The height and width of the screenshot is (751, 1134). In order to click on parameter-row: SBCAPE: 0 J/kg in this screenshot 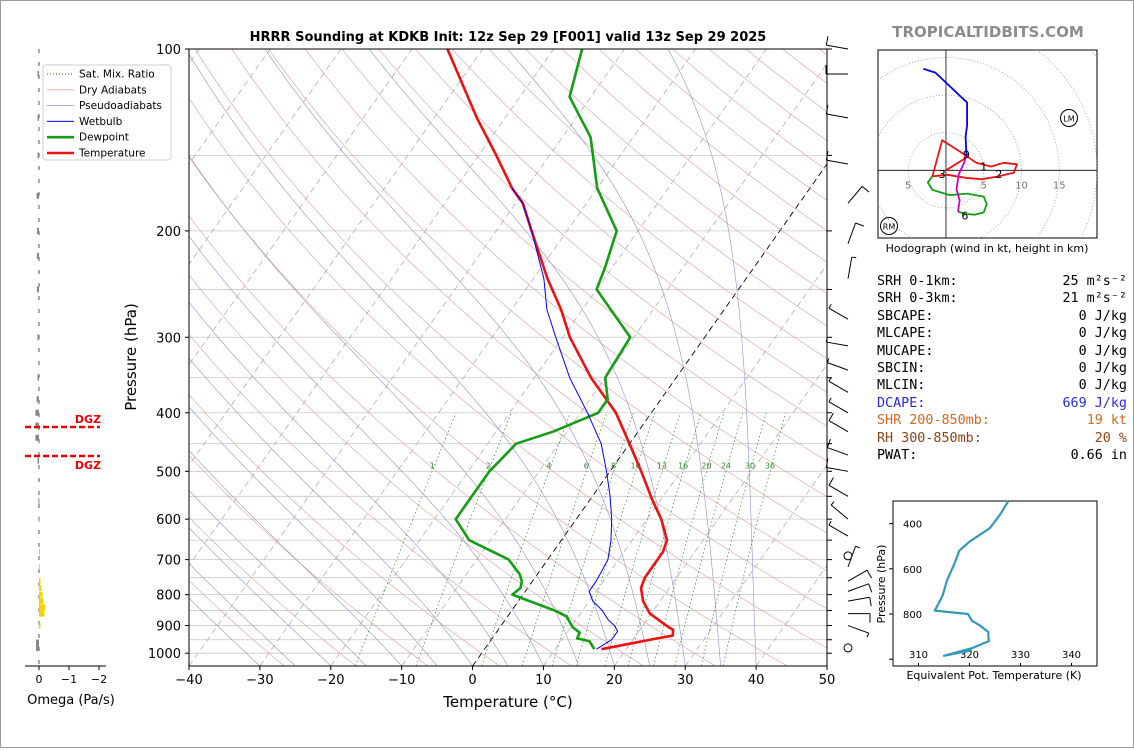, I will do `click(1002, 316)`.